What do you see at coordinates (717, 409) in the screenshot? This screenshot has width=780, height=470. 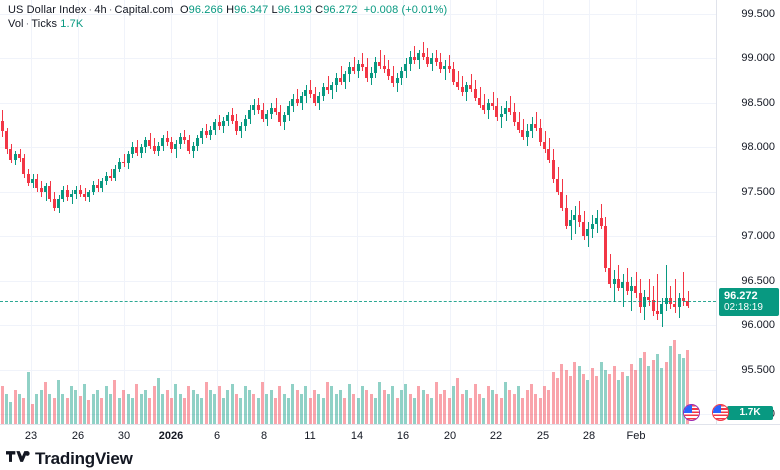 I see `flag-canton` at bounding box center [717, 409].